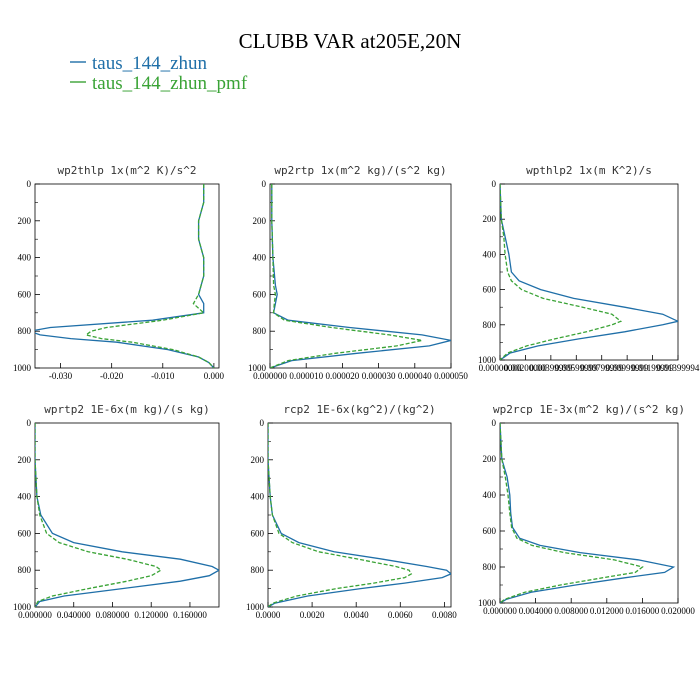 The width and height of the screenshot is (700, 700). Describe the element at coordinates (571, 611) in the screenshot. I see `x-tick-label: 0.008000` at that location.